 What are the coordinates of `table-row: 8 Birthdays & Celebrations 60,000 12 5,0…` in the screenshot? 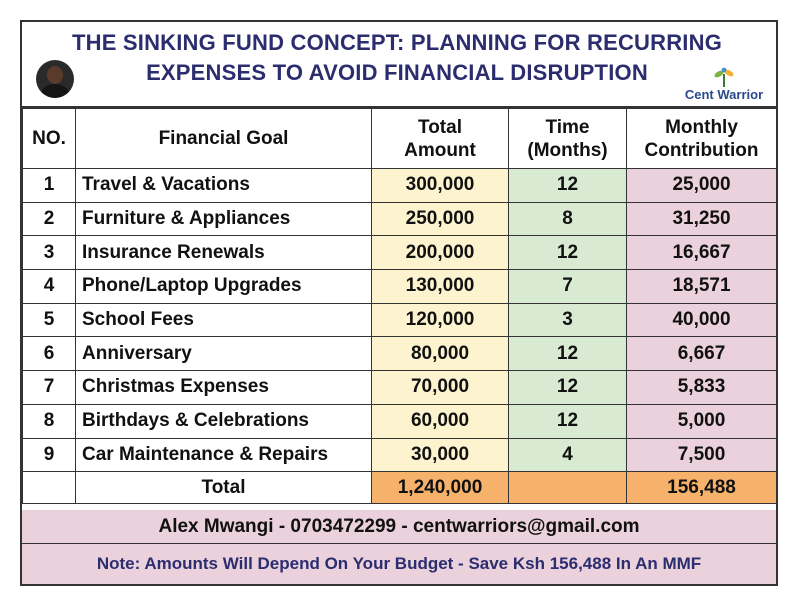 It's located at (399, 421).